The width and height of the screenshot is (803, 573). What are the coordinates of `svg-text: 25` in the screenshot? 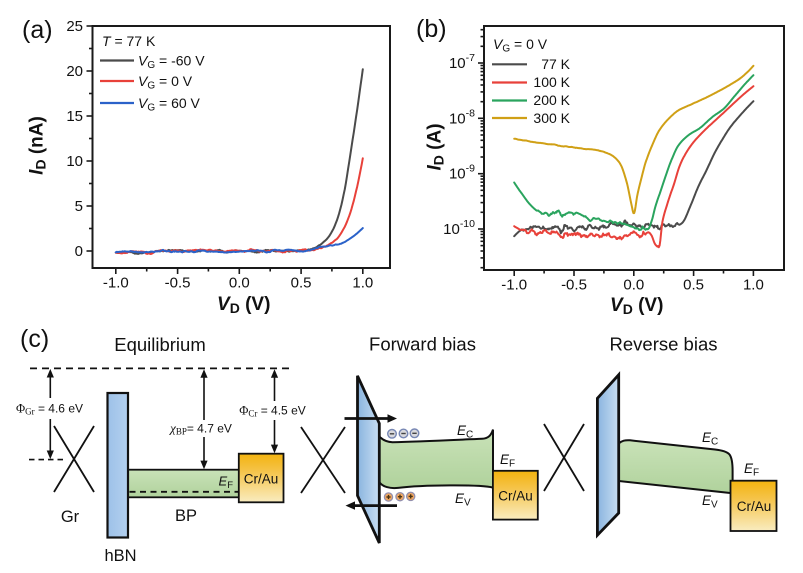 It's located at (74, 26).